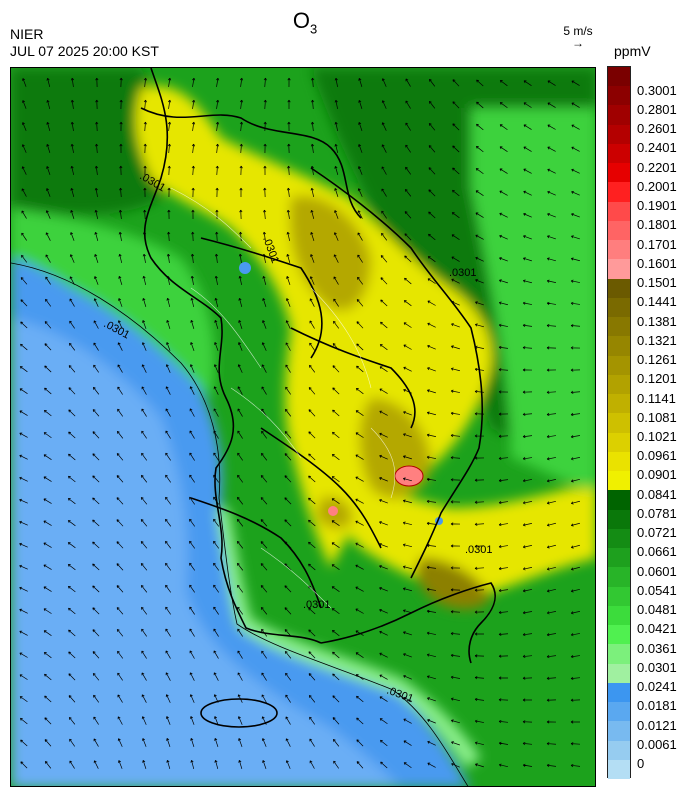  Describe the element at coordinates (245, 268) in the screenshot. I see `field-low-spot` at that location.